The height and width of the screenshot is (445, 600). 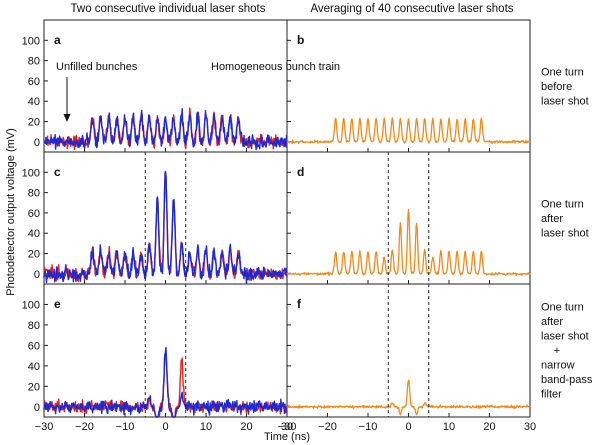 I want to click on column-title-left: Two consecutive individual laser shots, so click(x=168, y=9).